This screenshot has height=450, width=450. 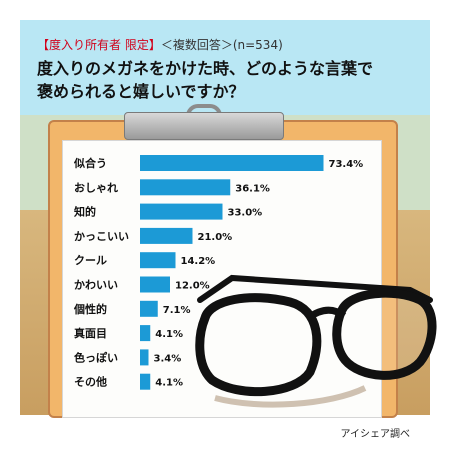 What do you see at coordinates (99, 45) in the screenshot?
I see `subtitle-bracket: 【度入り所有者 限定】` at bounding box center [99, 45].